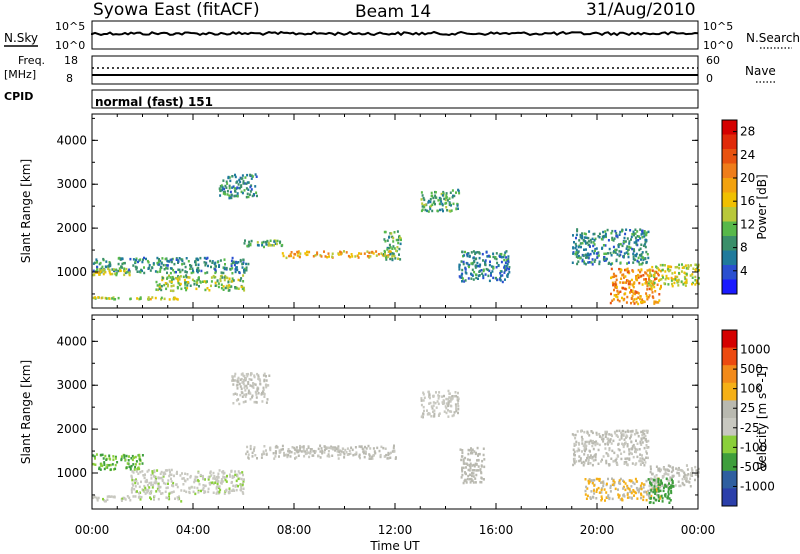 The width and height of the screenshot is (800, 554). What do you see at coordinates (71, 228) in the screenshot?
I see `y-tick-label: 2000` at bounding box center [71, 228].